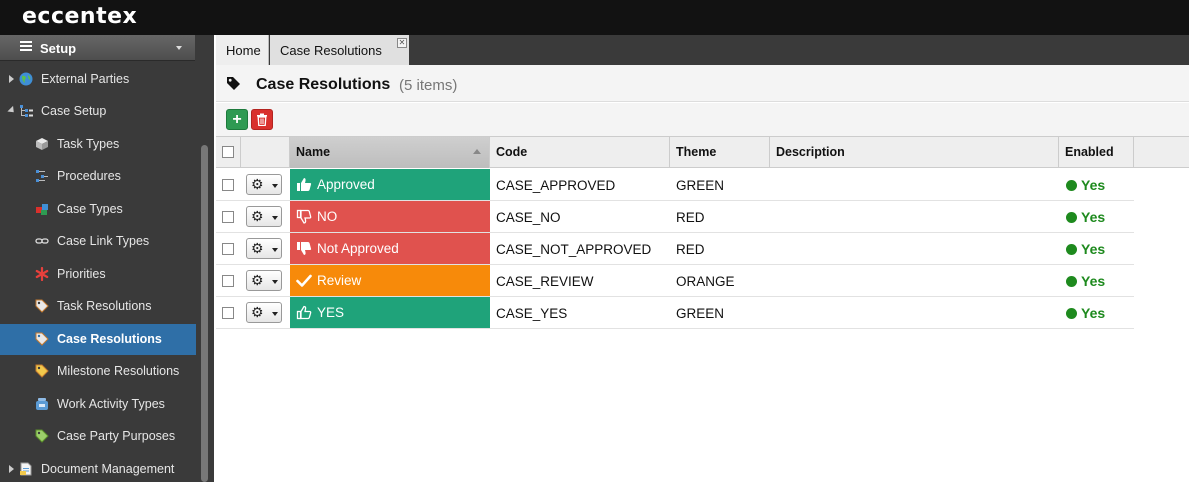 This screenshot has height=482, width=1189. What do you see at coordinates (304, 248) in the screenshot?
I see `thumbs-down-icon` at bounding box center [304, 248].